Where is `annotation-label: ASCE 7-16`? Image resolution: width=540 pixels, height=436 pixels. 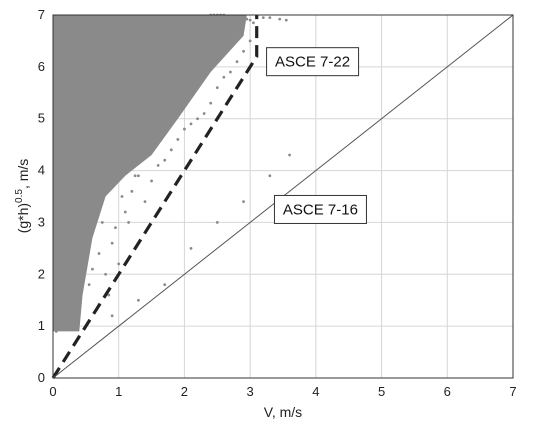
annotation-label: ASCE 7-16 is located at coordinates (320, 209).